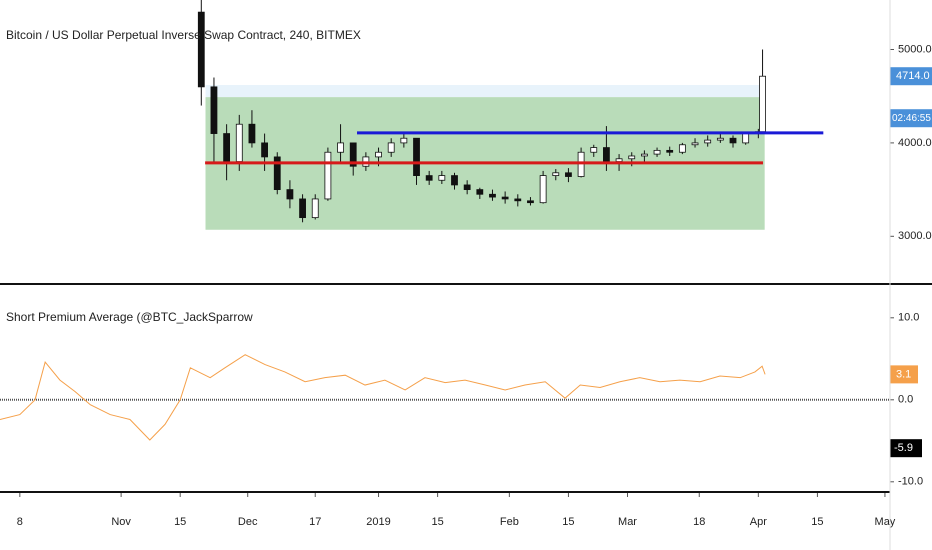 Image resolution: width=932 pixels, height=550 pixels. Describe the element at coordinates (20, 522) in the screenshot. I see `x-tick-label: 8` at that location.